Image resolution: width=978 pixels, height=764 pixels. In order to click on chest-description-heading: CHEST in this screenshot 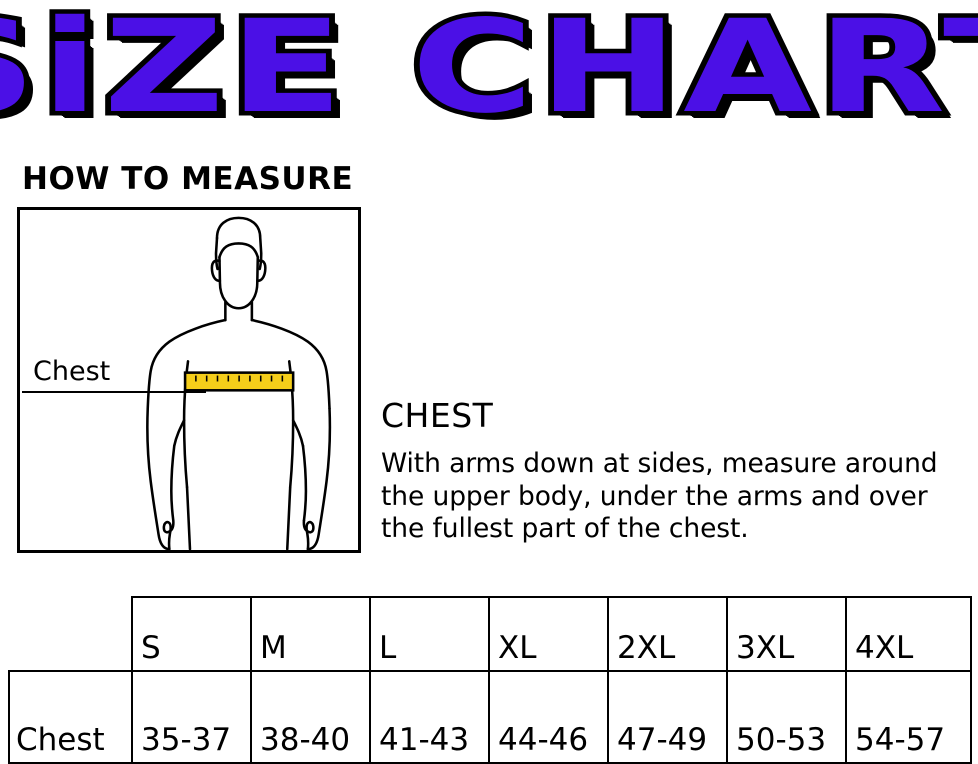, I will do `click(437, 415)`.